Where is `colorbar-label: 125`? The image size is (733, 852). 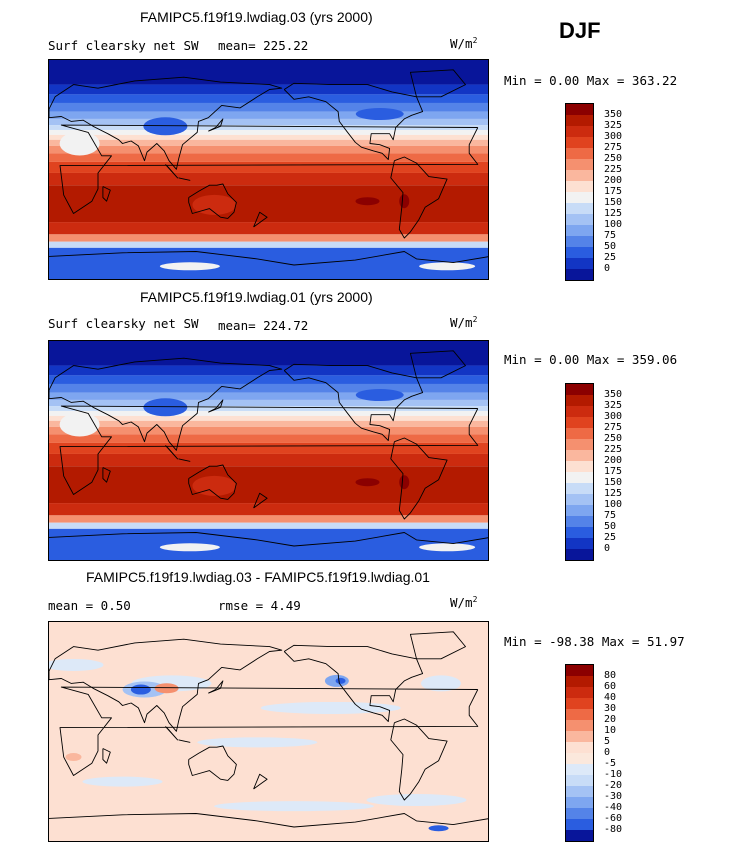
colorbar-label: 125 is located at coordinates (613, 493).